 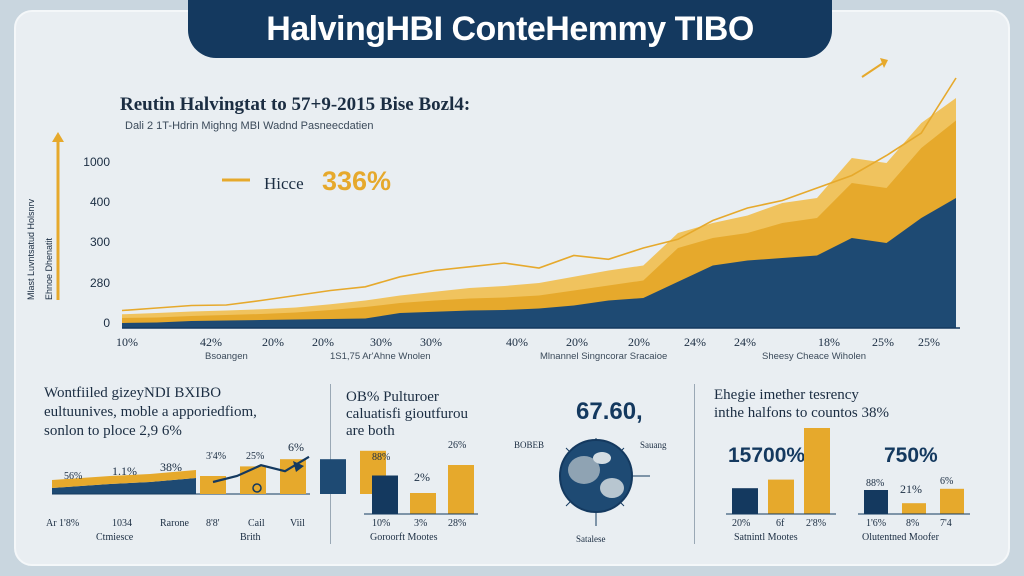 What do you see at coordinates (250, 537) in the screenshot?
I see `section1-sublabel: Brith` at bounding box center [250, 537].